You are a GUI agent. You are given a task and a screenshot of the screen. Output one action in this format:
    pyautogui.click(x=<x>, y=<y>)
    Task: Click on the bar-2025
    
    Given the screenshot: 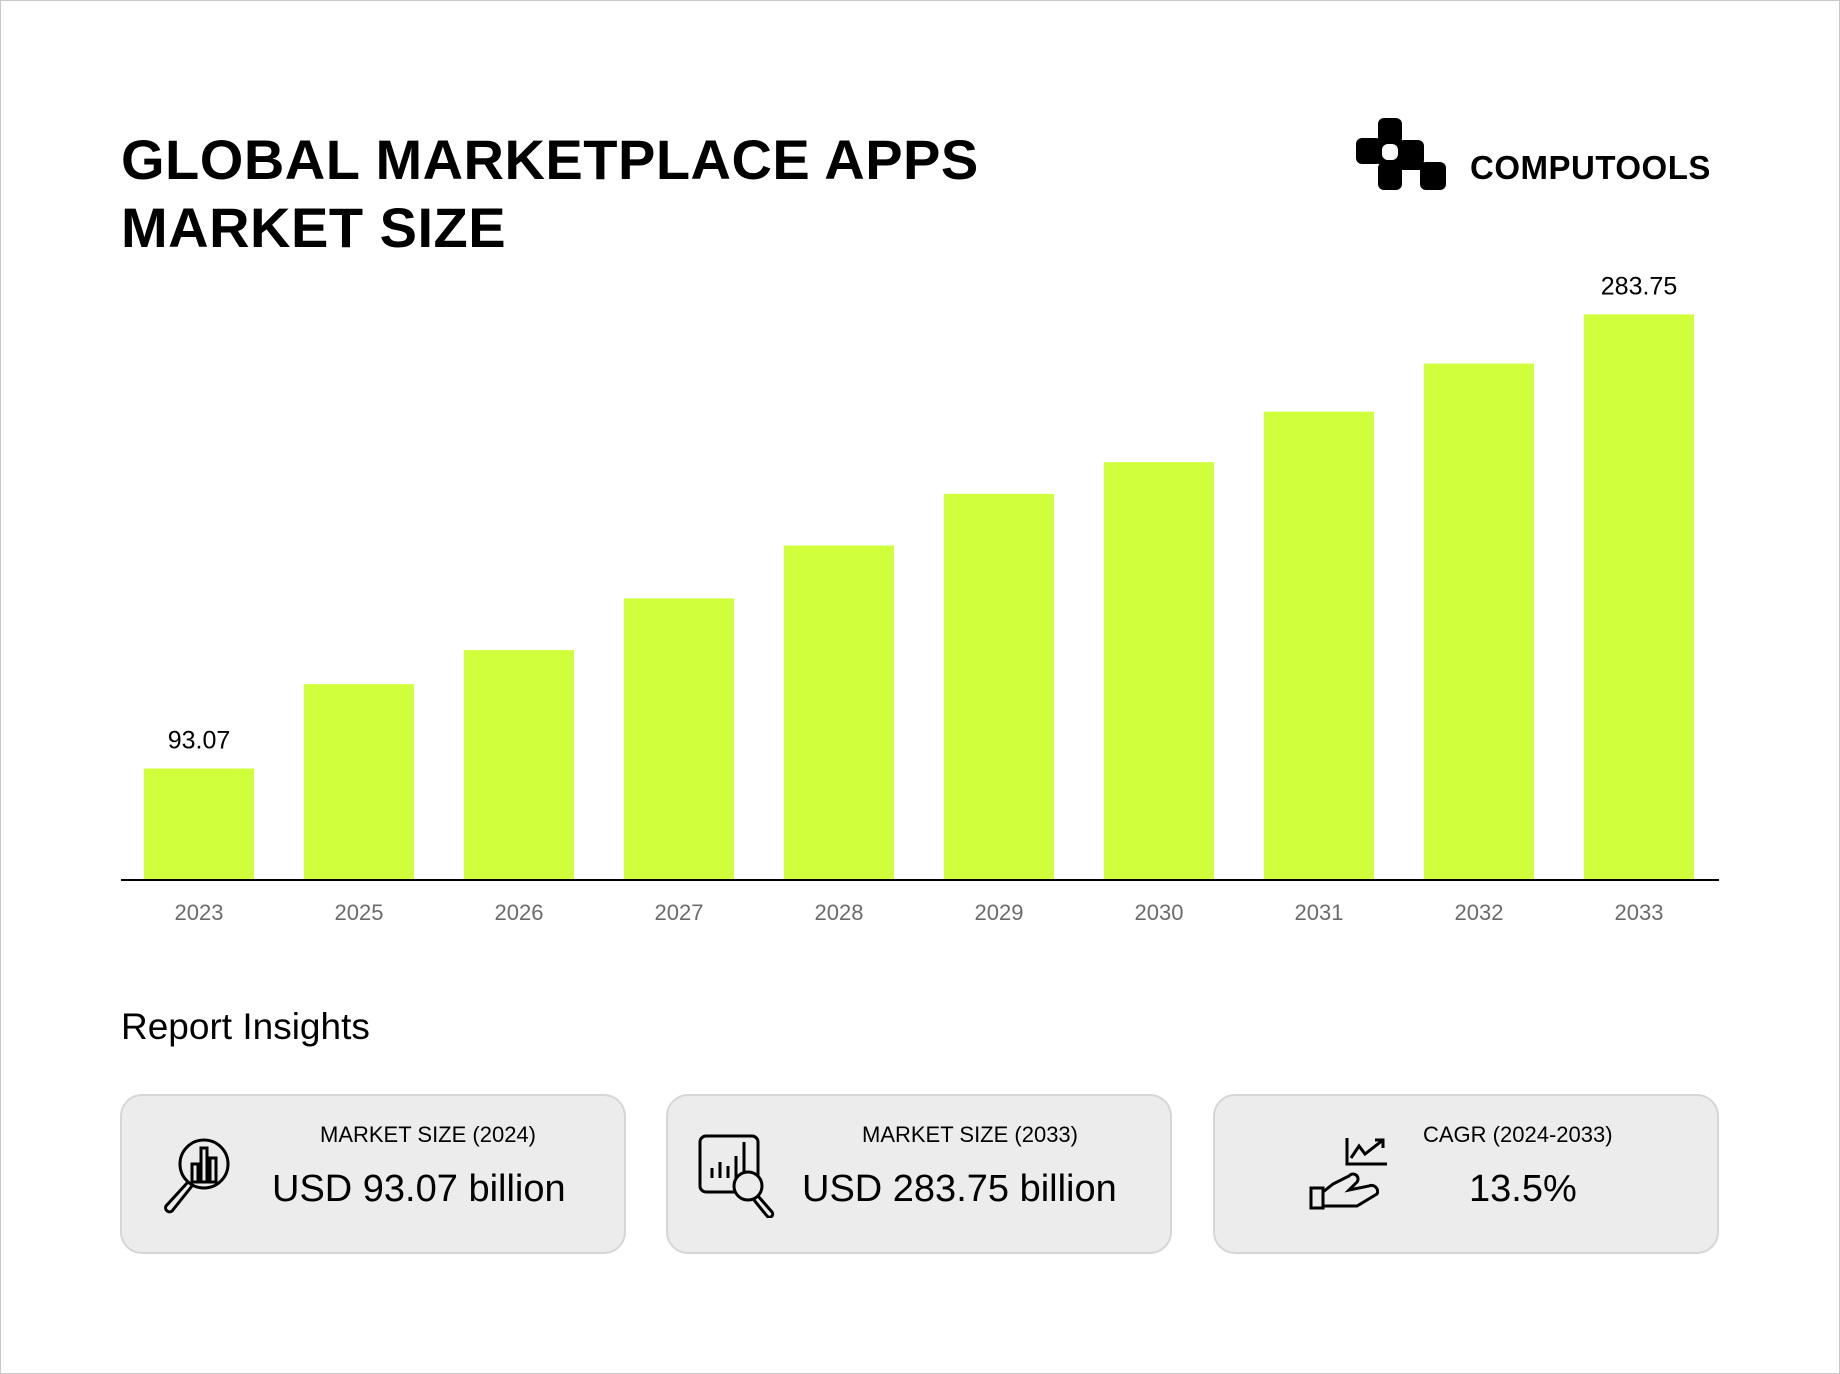 What is the action you would take?
    pyautogui.click(x=359, y=782)
    